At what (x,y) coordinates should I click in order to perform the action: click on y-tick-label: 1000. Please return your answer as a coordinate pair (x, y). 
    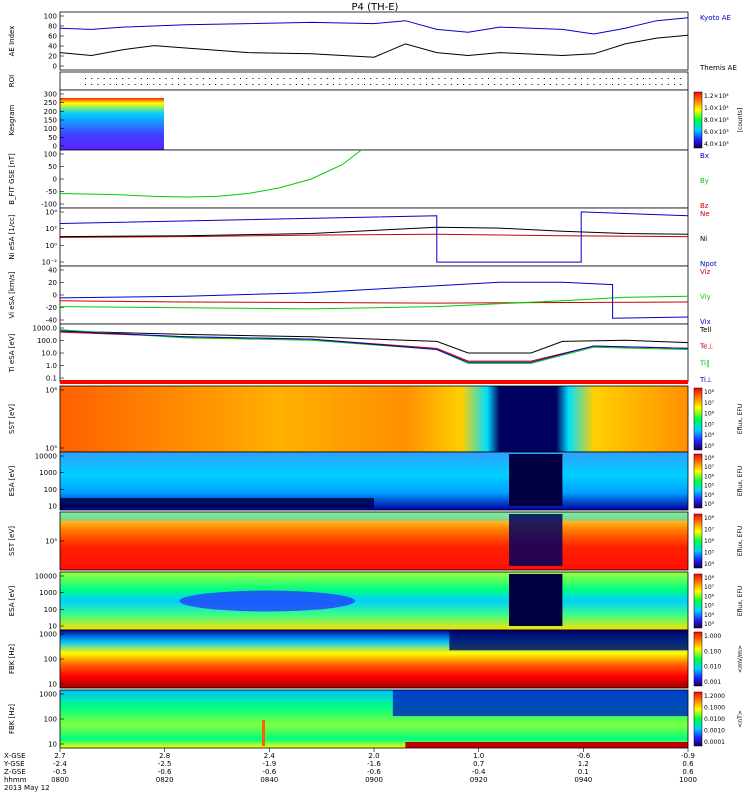
    Looking at the image, I should click on (48, 593).